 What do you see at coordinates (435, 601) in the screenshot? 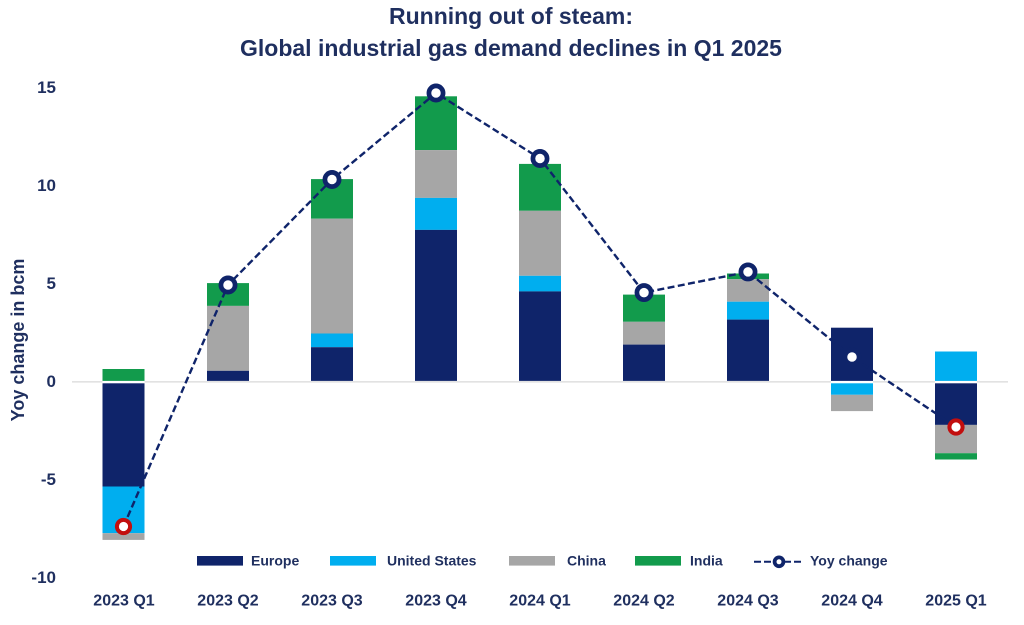
I see `svg-text: 2023 Q4` at bounding box center [435, 601].